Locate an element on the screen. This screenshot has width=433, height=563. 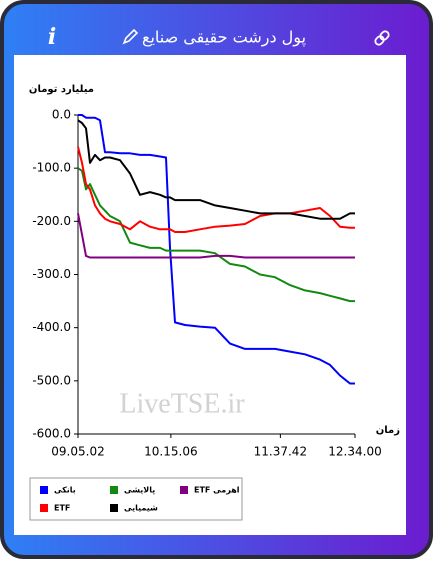
y-axis-label: میلیارد تومان is located at coordinates (61, 89).